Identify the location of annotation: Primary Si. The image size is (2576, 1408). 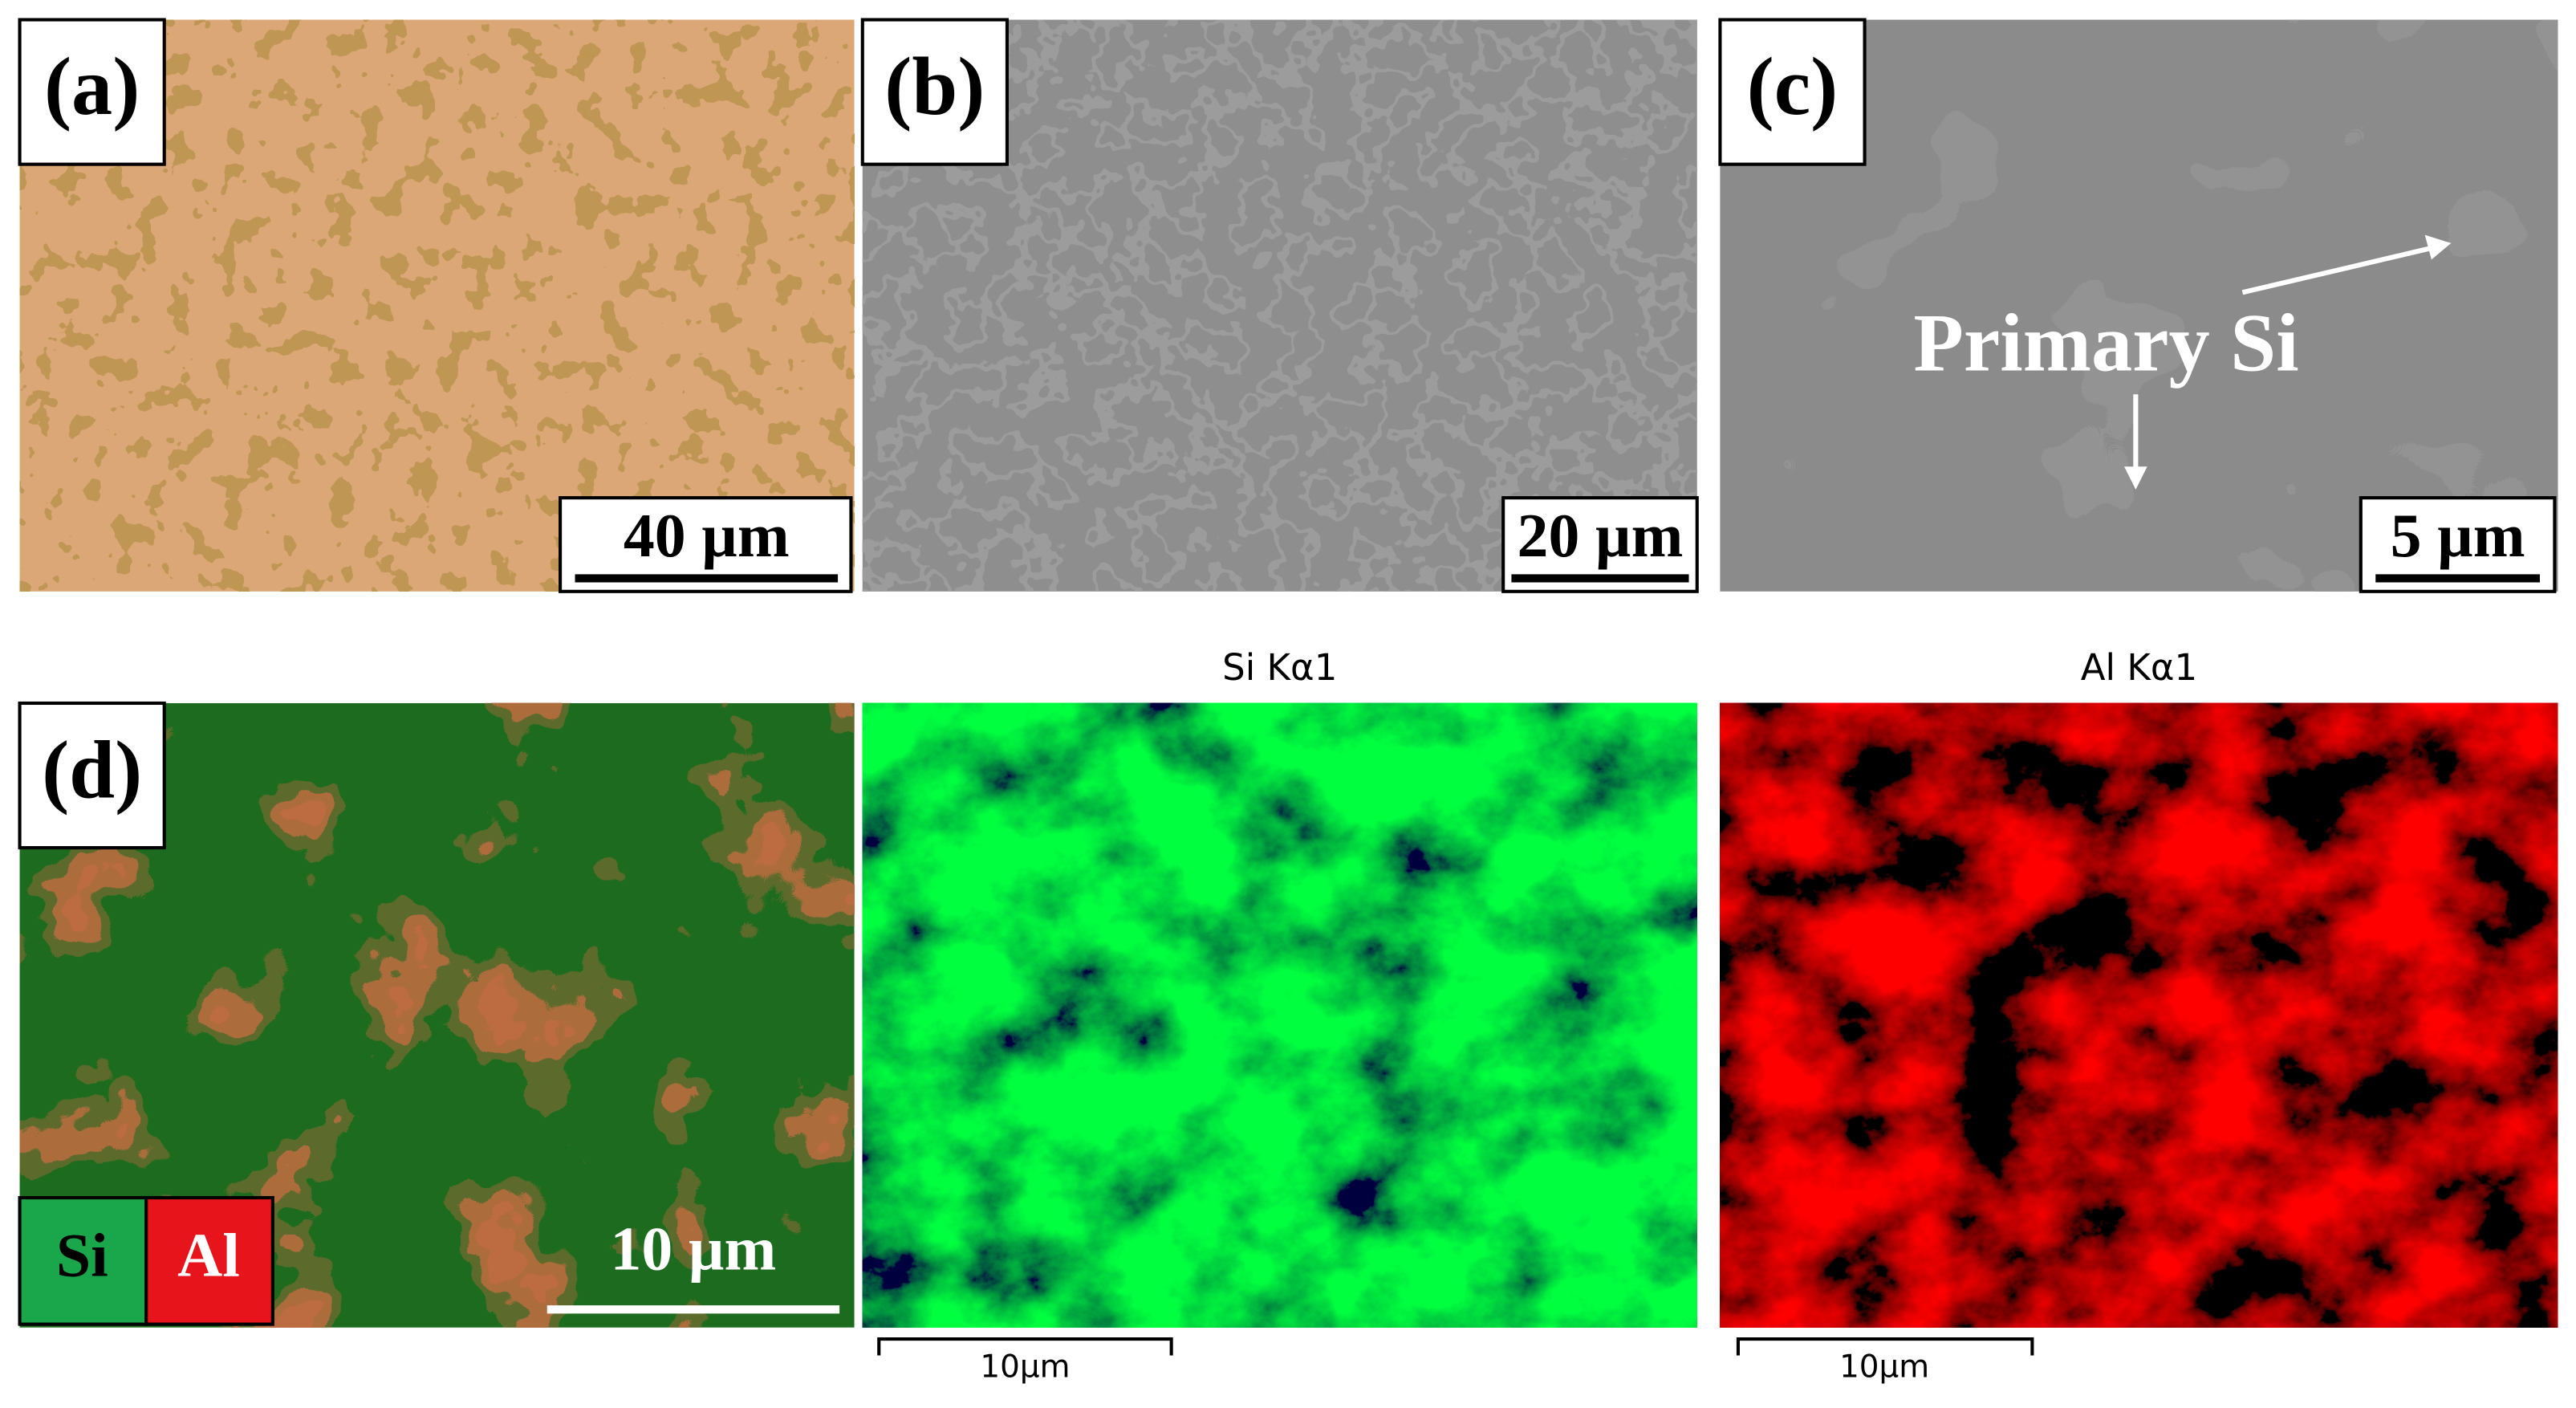
(2105, 344).